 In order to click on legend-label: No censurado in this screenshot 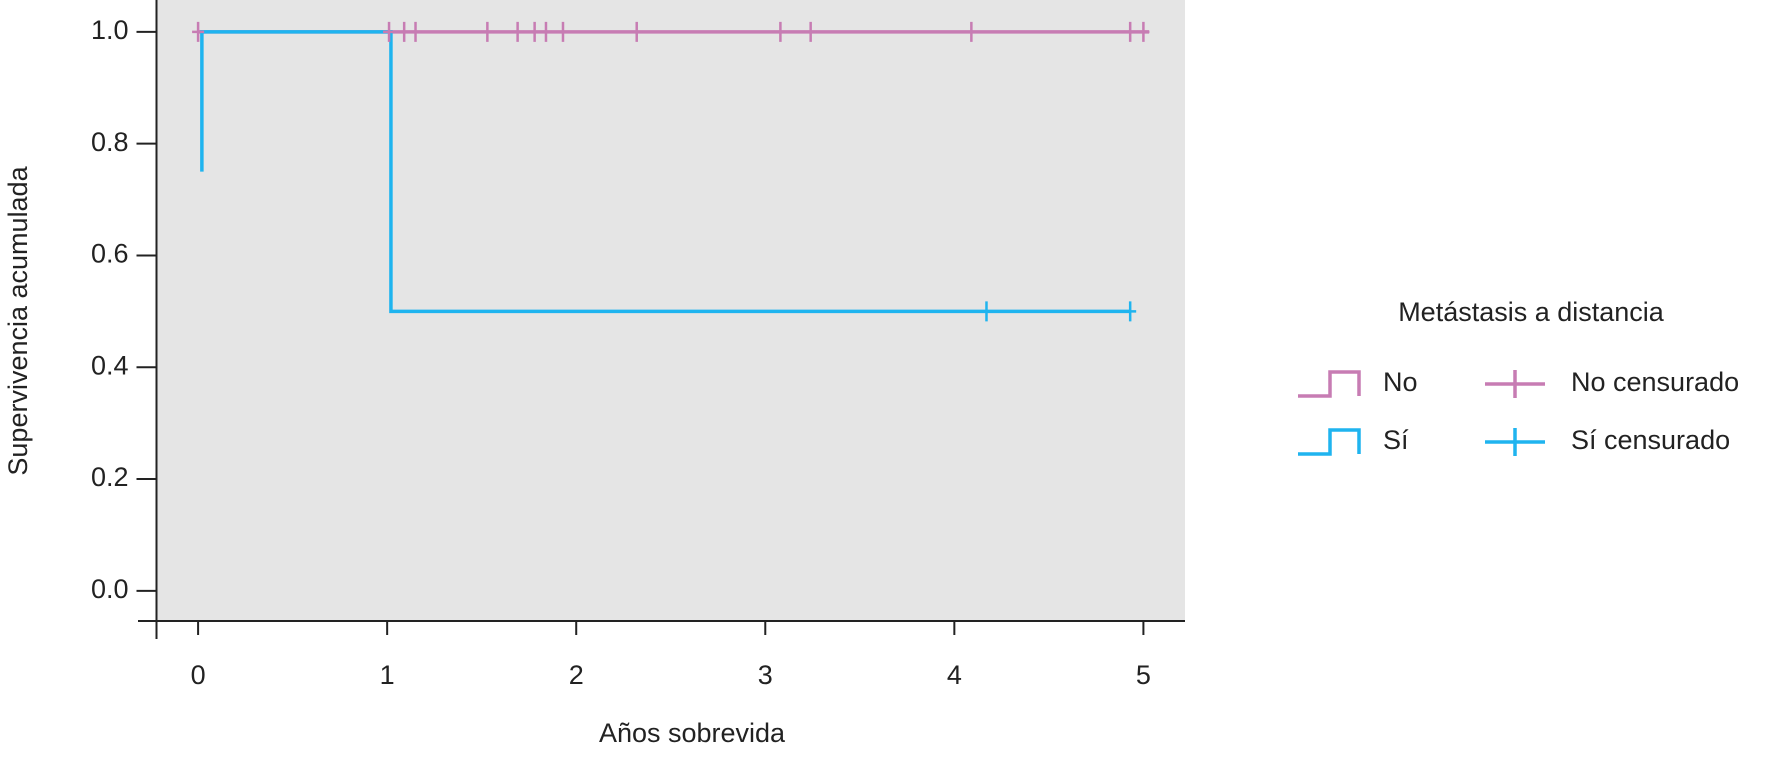, I will do `click(1655, 382)`.